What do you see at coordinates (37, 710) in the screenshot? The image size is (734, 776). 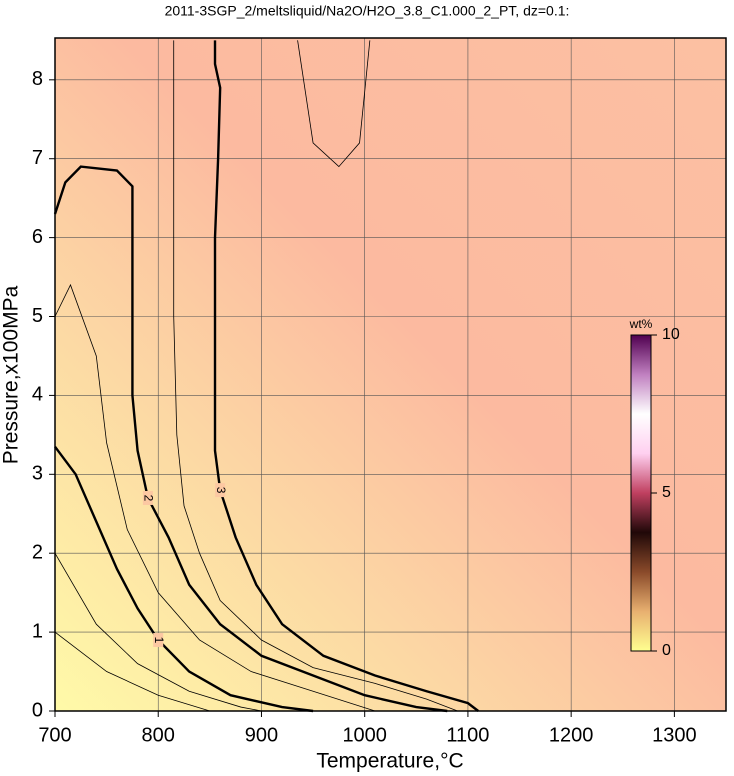 I see `y-tick-label: 0` at bounding box center [37, 710].